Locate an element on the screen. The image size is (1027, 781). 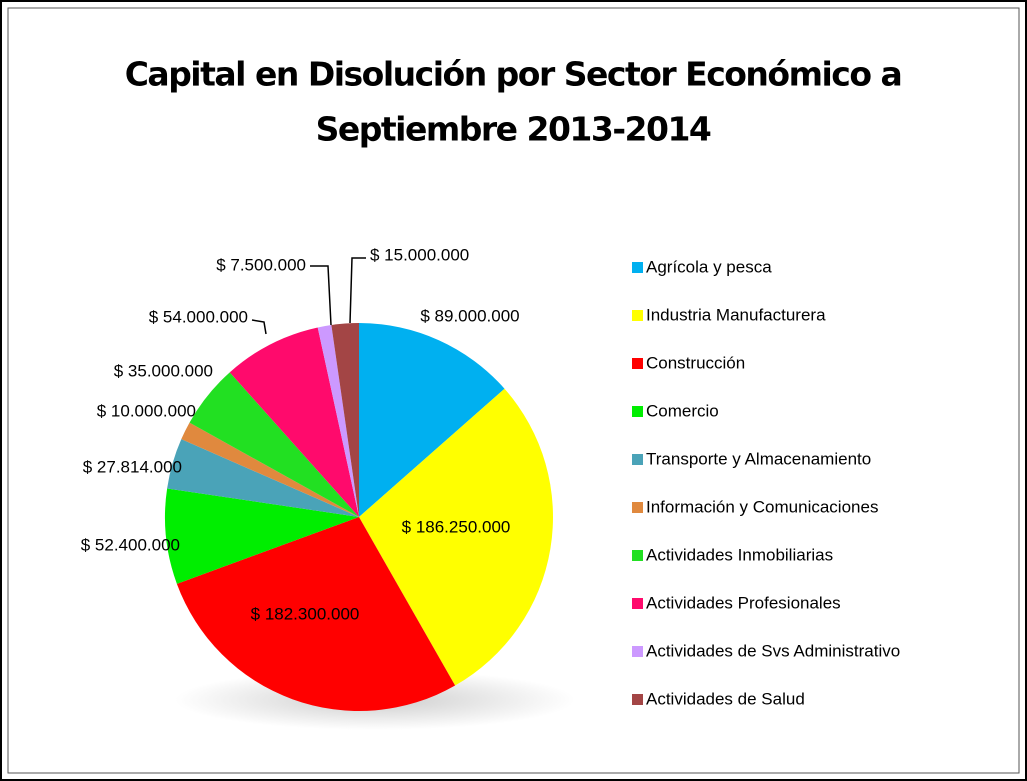
legend-label: Actividades Profesionales is located at coordinates (743, 602).